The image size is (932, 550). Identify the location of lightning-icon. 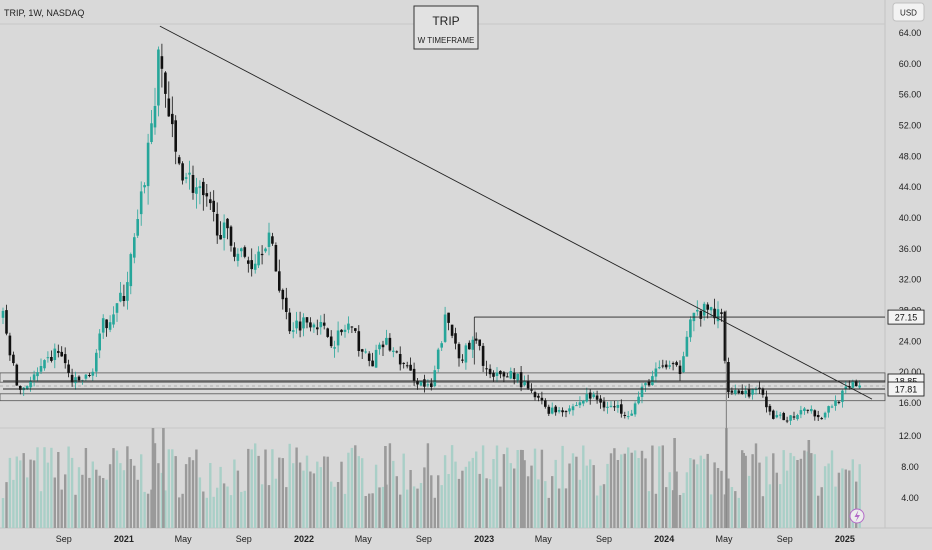
(857, 516).